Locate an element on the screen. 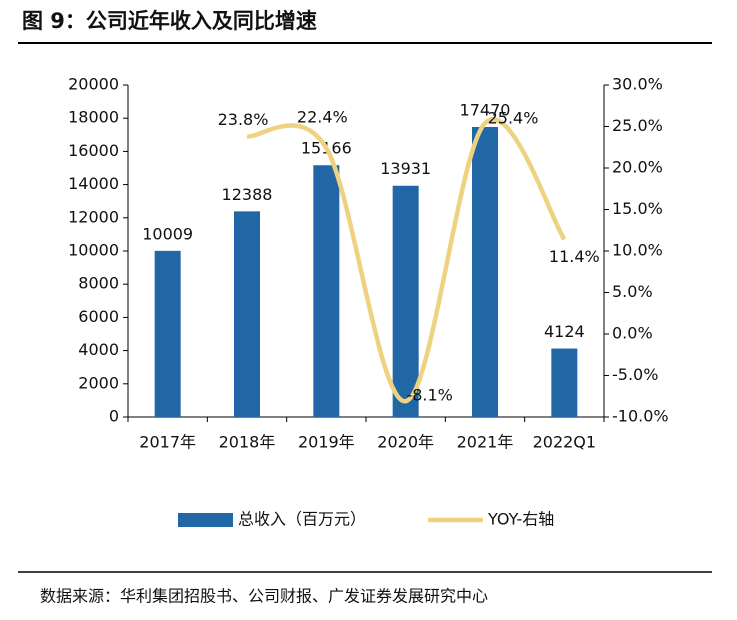 The width and height of the screenshot is (737, 620). y-tick-label: 6000 is located at coordinates (98, 316).